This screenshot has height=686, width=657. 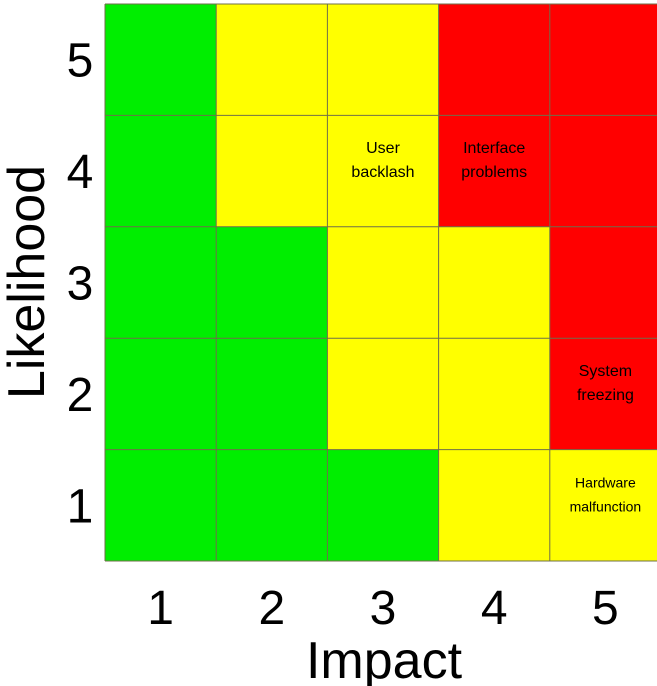 What do you see at coordinates (28, 282) in the screenshot?
I see `likelihood-axis-title: Likelihood` at bounding box center [28, 282].